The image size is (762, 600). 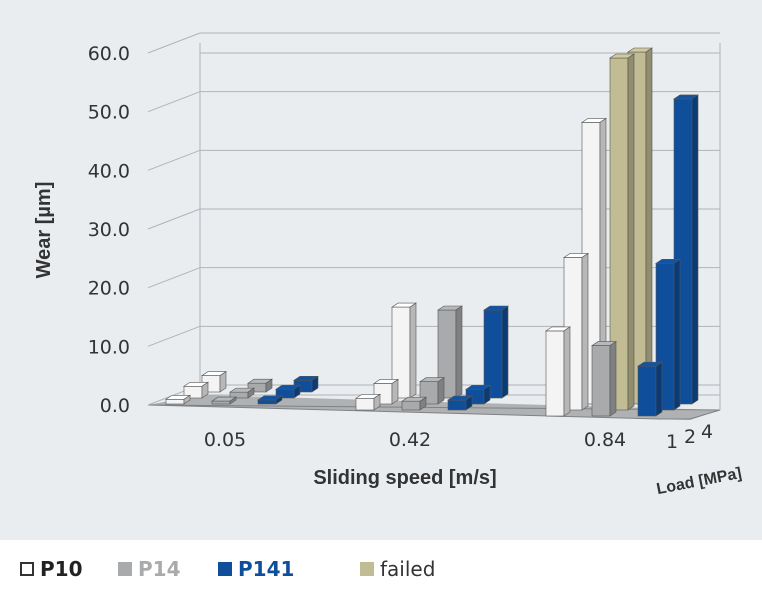 I want to click on legend-item-failed: failed, so click(x=397, y=569).